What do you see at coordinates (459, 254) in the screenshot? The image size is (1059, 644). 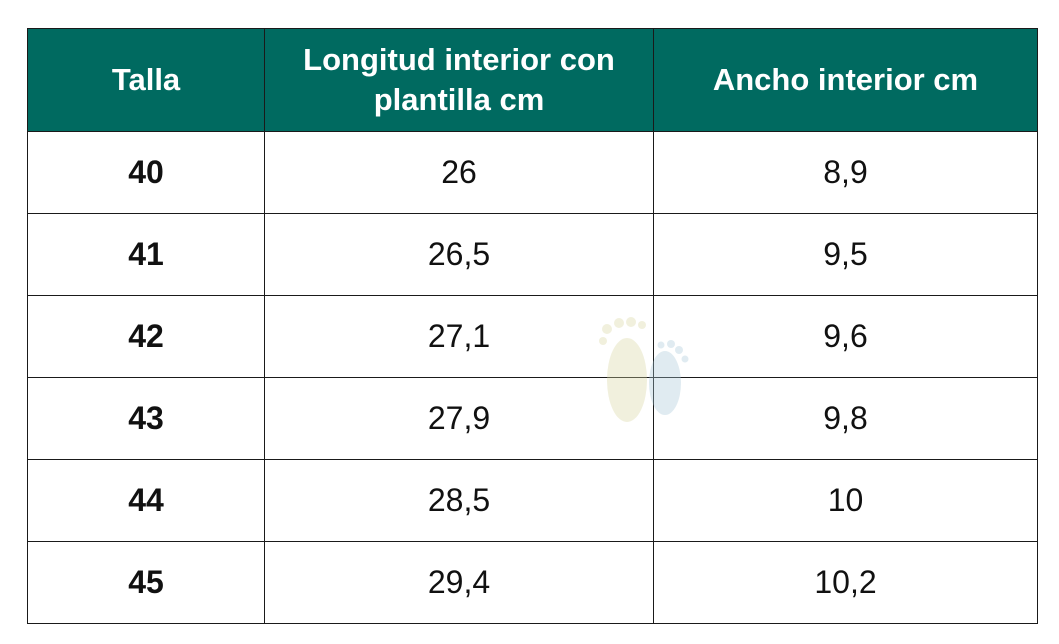 I see `value-cell: 26,5` at bounding box center [459, 254].